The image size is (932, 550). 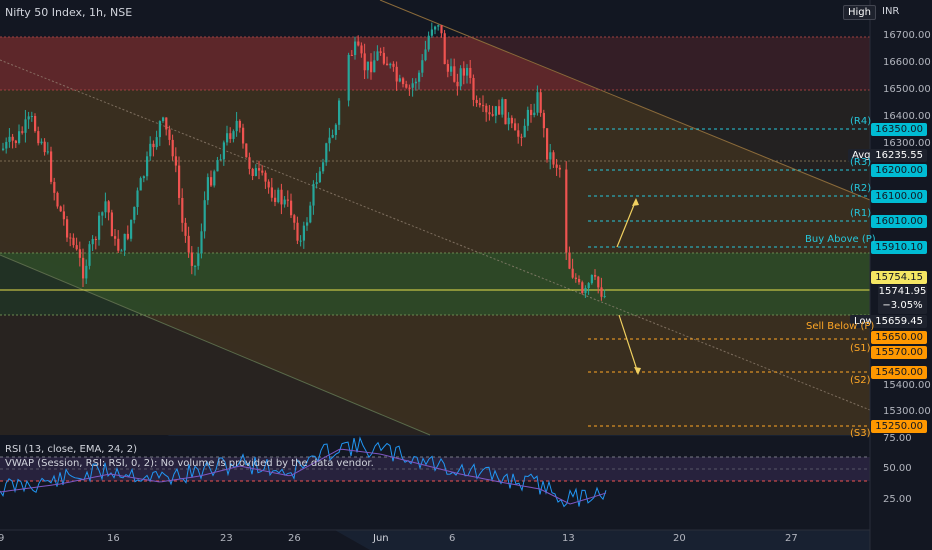 I want to click on rsi-tick: 25.00, so click(x=897, y=499).